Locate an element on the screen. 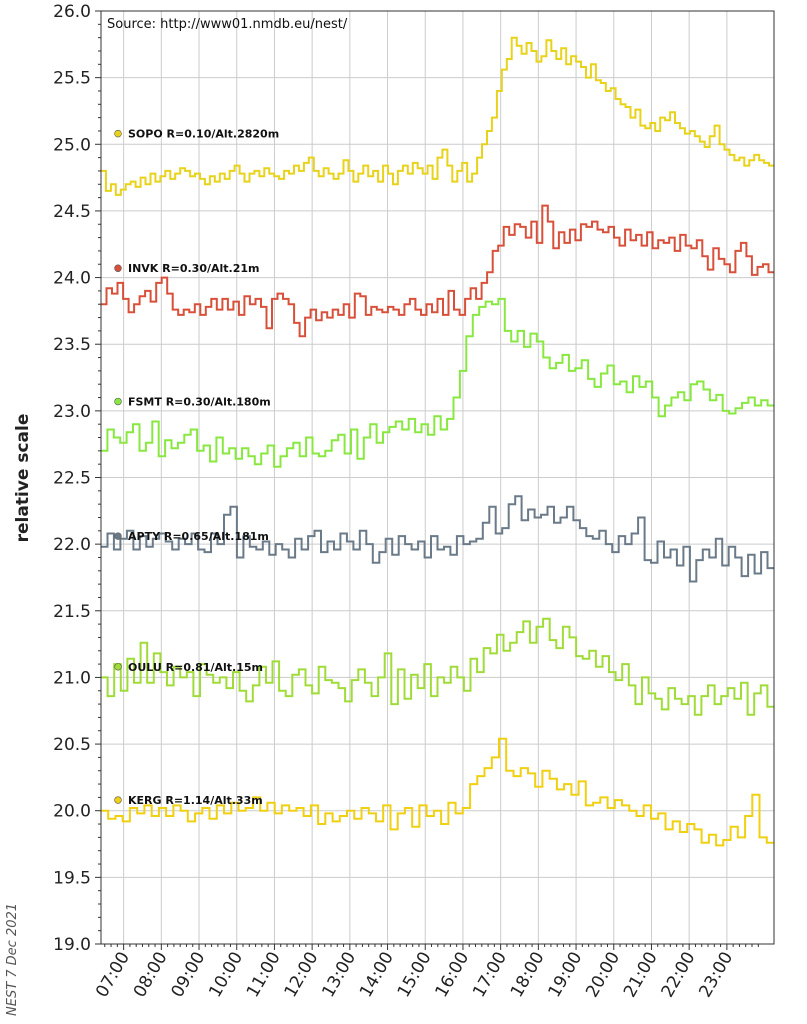 Image resolution: width=807 pixels, height=1024 pixels. y-tick-label: 19.5 is located at coordinates (72, 878).